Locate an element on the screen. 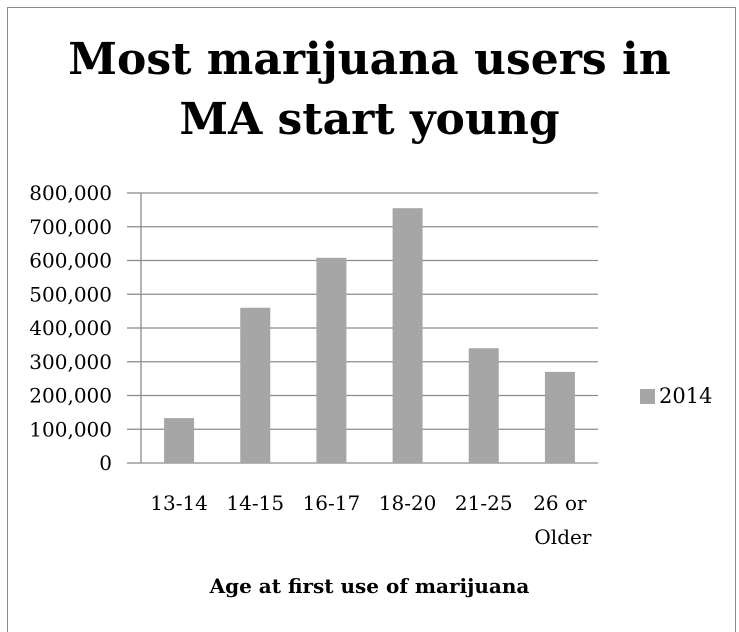 This screenshot has height=632, width=739. legend-label-2014: 2014 is located at coordinates (686, 396).